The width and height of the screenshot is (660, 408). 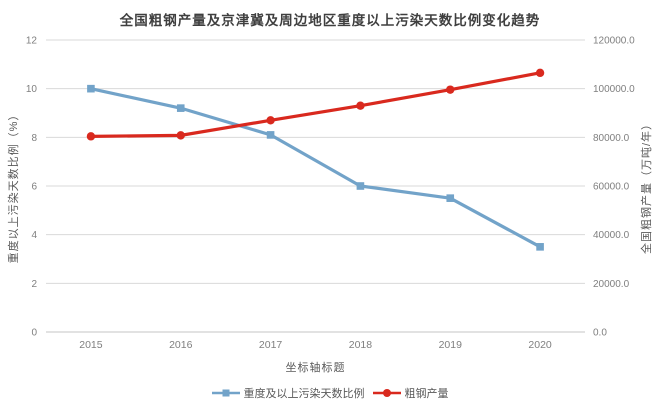 What do you see at coordinates (34, 333) in the screenshot?
I see `y-left-tick-label: 0` at bounding box center [34, 333].